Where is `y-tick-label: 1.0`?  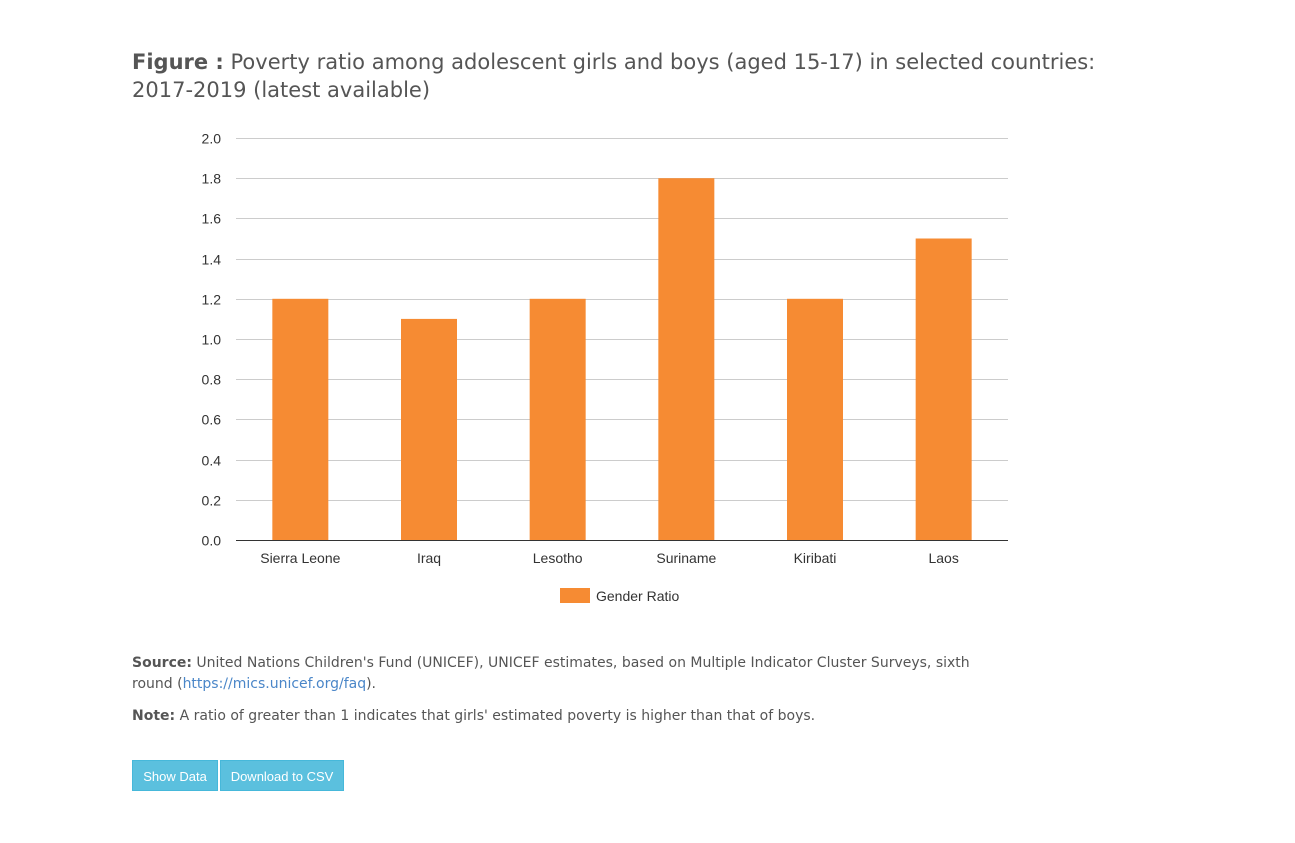
y-tick-label: 1.0 is located at coordinates (212, 340).